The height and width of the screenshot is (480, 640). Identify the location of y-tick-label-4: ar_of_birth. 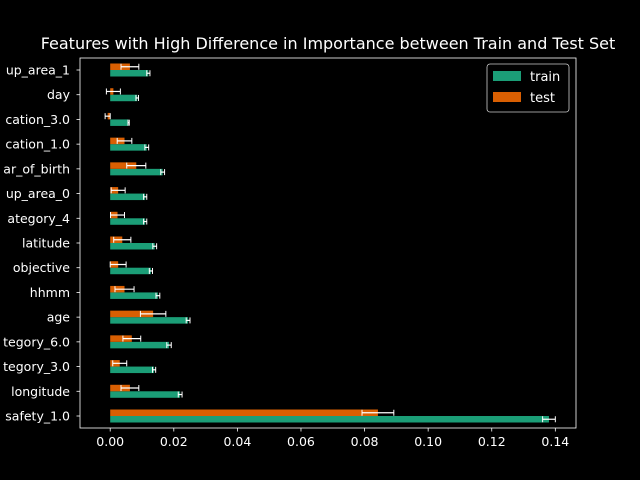
(36, 168).